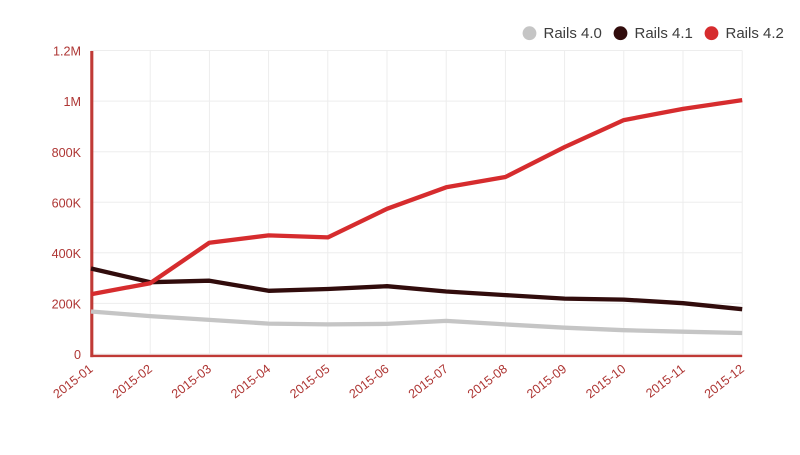 The image size is (800, 455). I want to click on svg-text: 800K, so click(67, 153).